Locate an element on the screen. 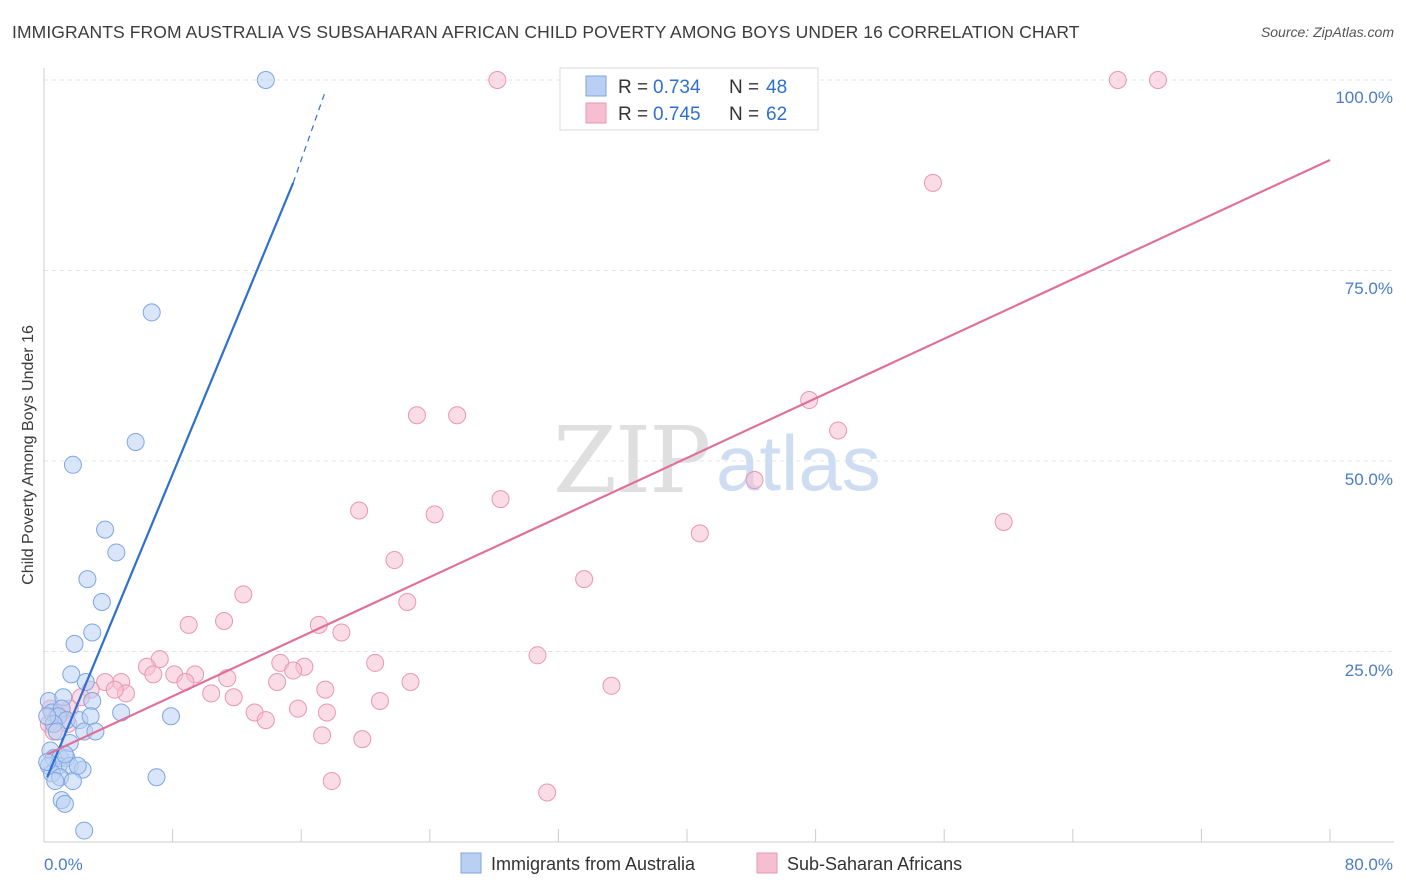 The image size is (1406, 892). y-tick-label-75: 75.0% is located at coordinates (1369, 288).